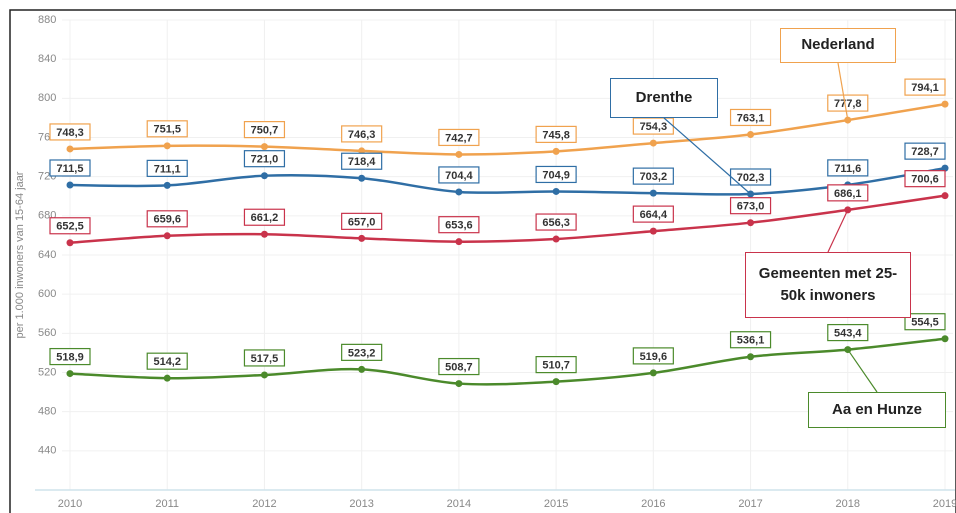  Describe the element at coordinates (362, 222) in the screenshot. I see `value-label: 657,0` at that location.